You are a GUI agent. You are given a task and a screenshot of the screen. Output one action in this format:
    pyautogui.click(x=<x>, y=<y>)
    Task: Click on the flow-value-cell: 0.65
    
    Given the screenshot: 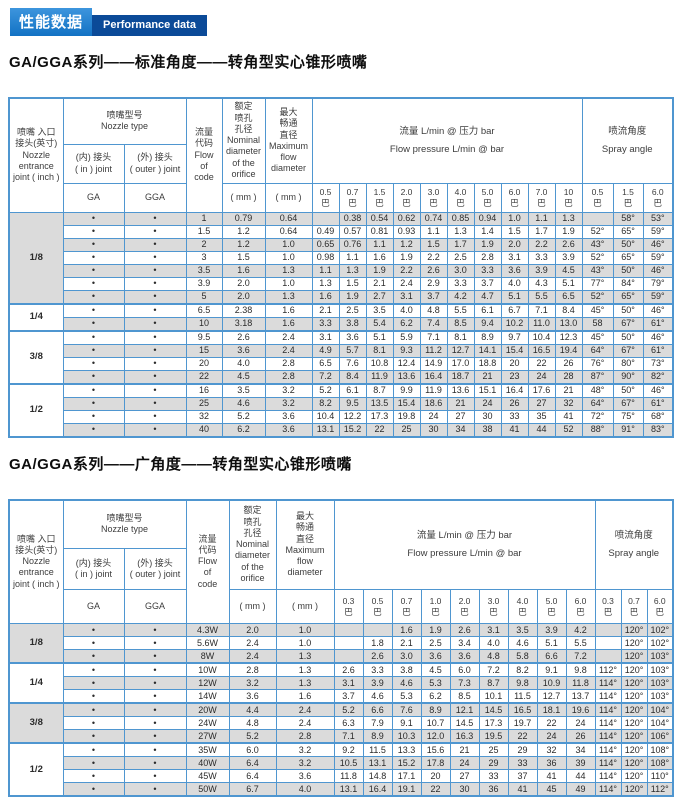 What is the action you would take?
    pyautogui.click(x=325, y=244)
    